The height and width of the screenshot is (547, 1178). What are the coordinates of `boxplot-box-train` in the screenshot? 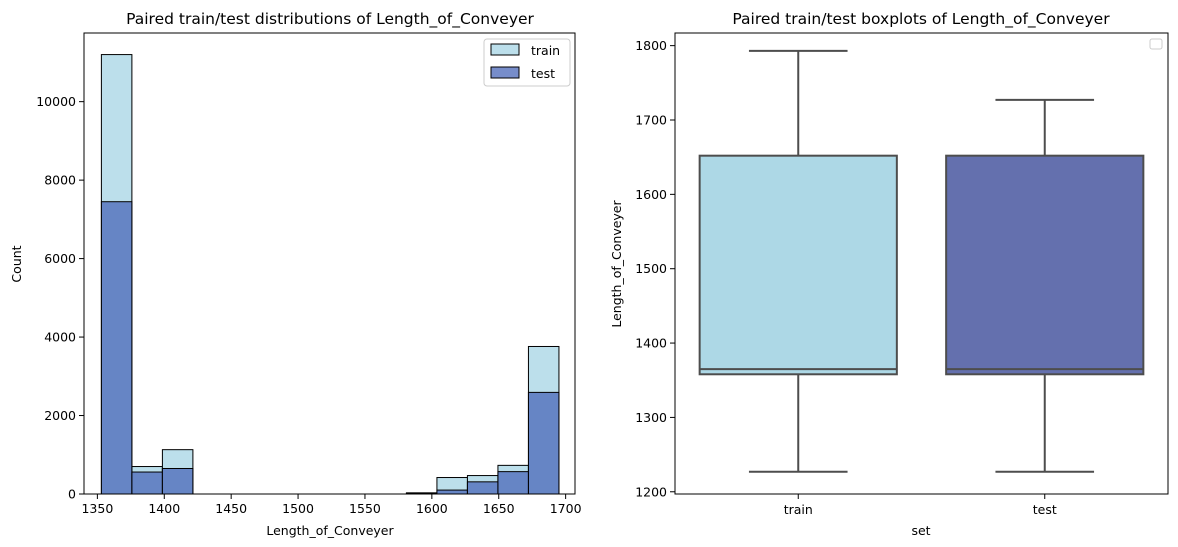 It's located at (798, 265).